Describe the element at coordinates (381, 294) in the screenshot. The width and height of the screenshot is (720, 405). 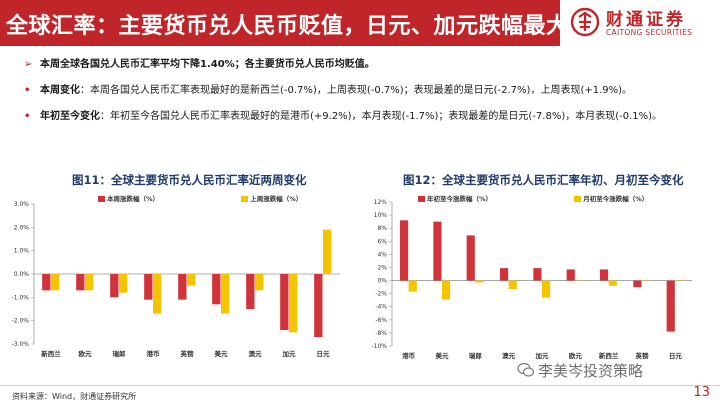
I see `y-tick-label: -2%` at that location.